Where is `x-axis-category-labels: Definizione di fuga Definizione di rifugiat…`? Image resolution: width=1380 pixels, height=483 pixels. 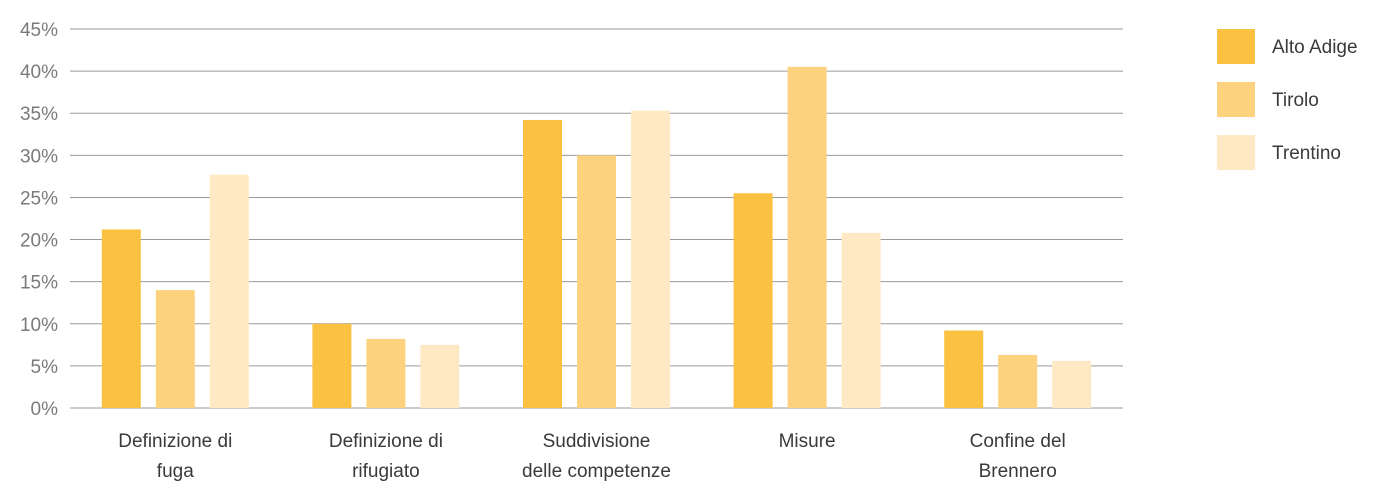 x-axis-category-labels: Definizione di fuga Definizione di rifugiat… is located at coordinates (592, 456).